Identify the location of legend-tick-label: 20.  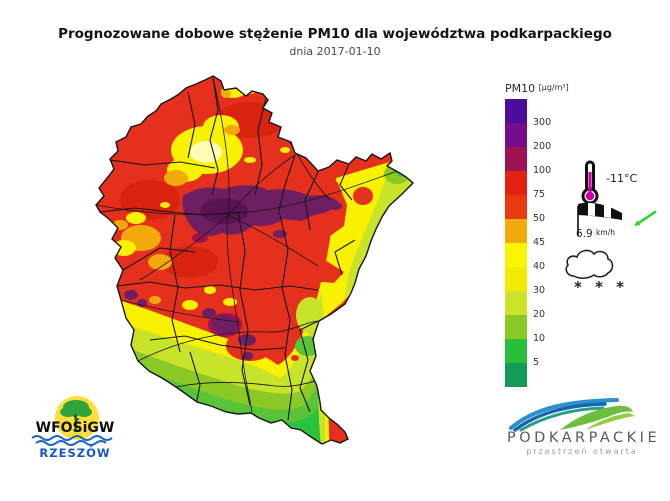
(539, 314).